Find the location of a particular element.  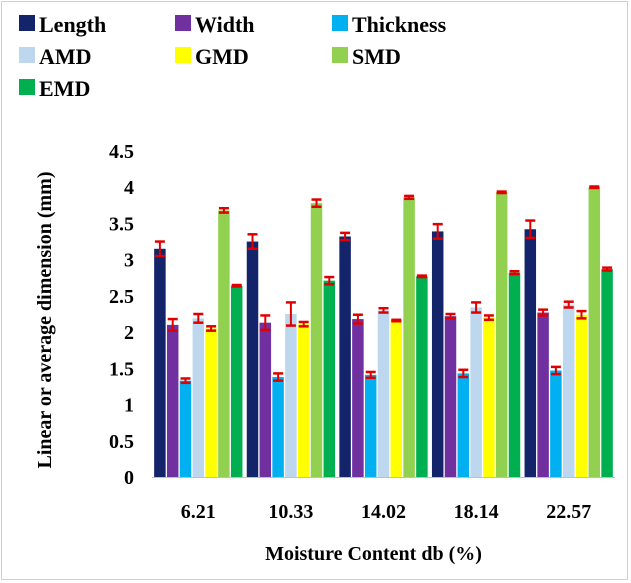

y-tick-label: 1 is located at coordinates (129, 406).